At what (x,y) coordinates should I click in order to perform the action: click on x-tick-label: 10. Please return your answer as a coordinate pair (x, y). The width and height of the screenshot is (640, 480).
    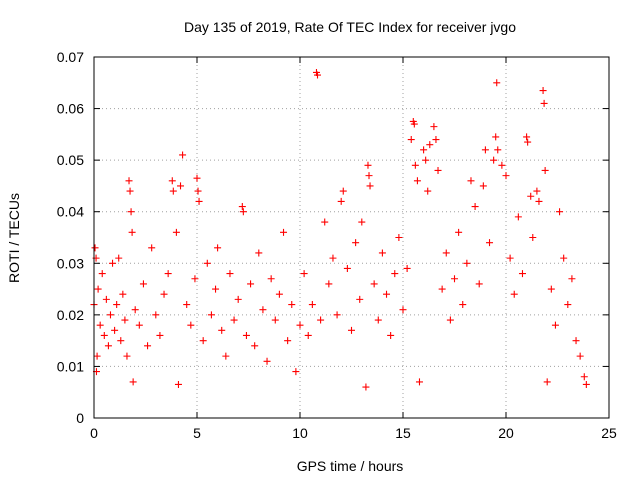
    Looking at the image, I should click on (300, 433).